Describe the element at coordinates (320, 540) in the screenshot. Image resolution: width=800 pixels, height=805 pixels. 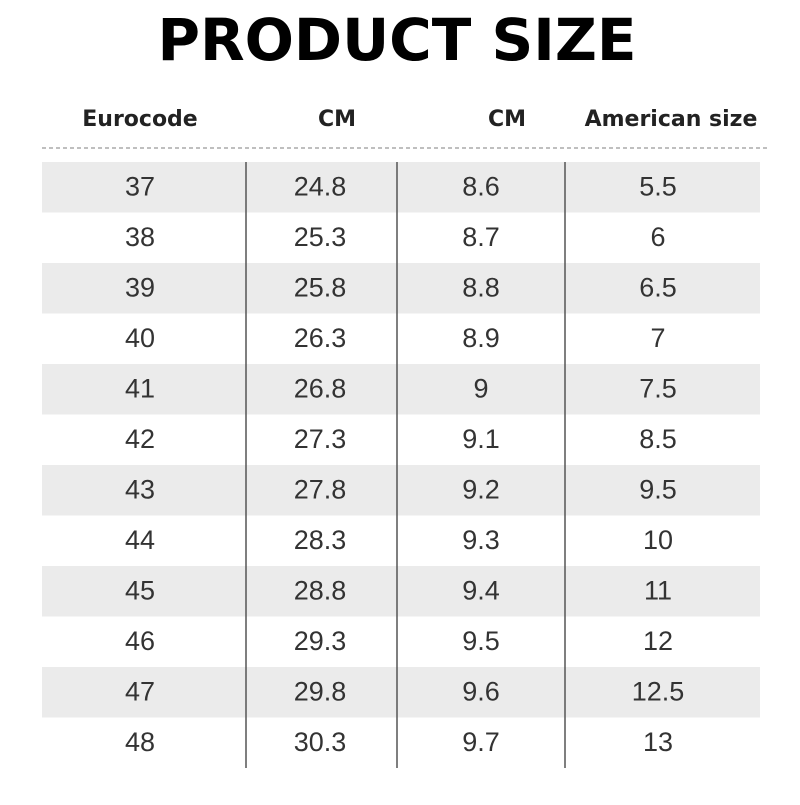
I see `table-cell: 28.3` at that location.